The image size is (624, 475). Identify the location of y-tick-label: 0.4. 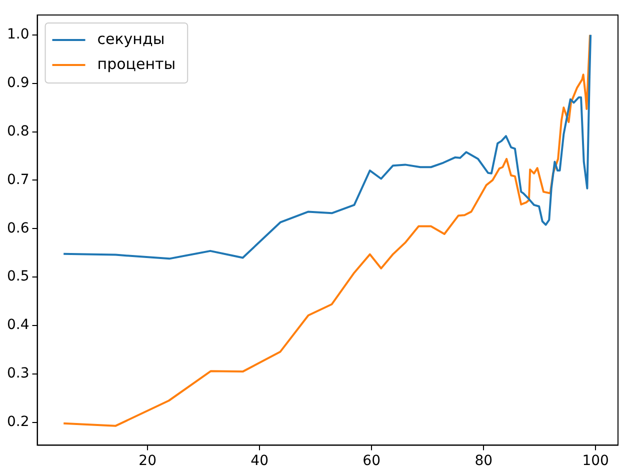
(18, 325).